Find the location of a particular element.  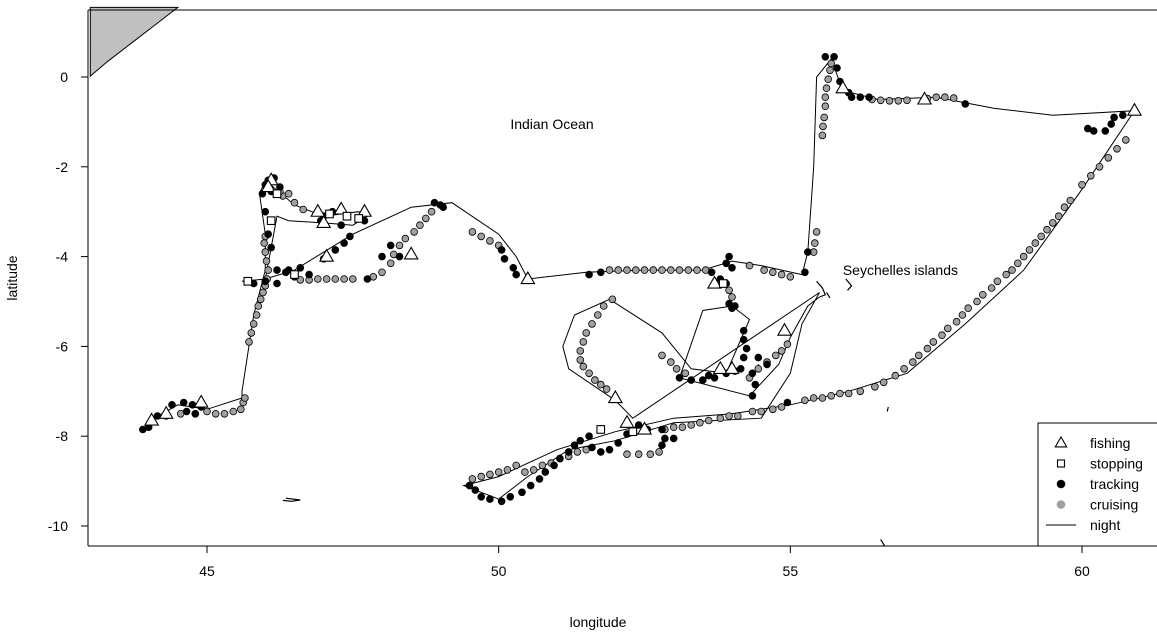

legend-item-fishing-symbol is located at coordinates (1061, 441).